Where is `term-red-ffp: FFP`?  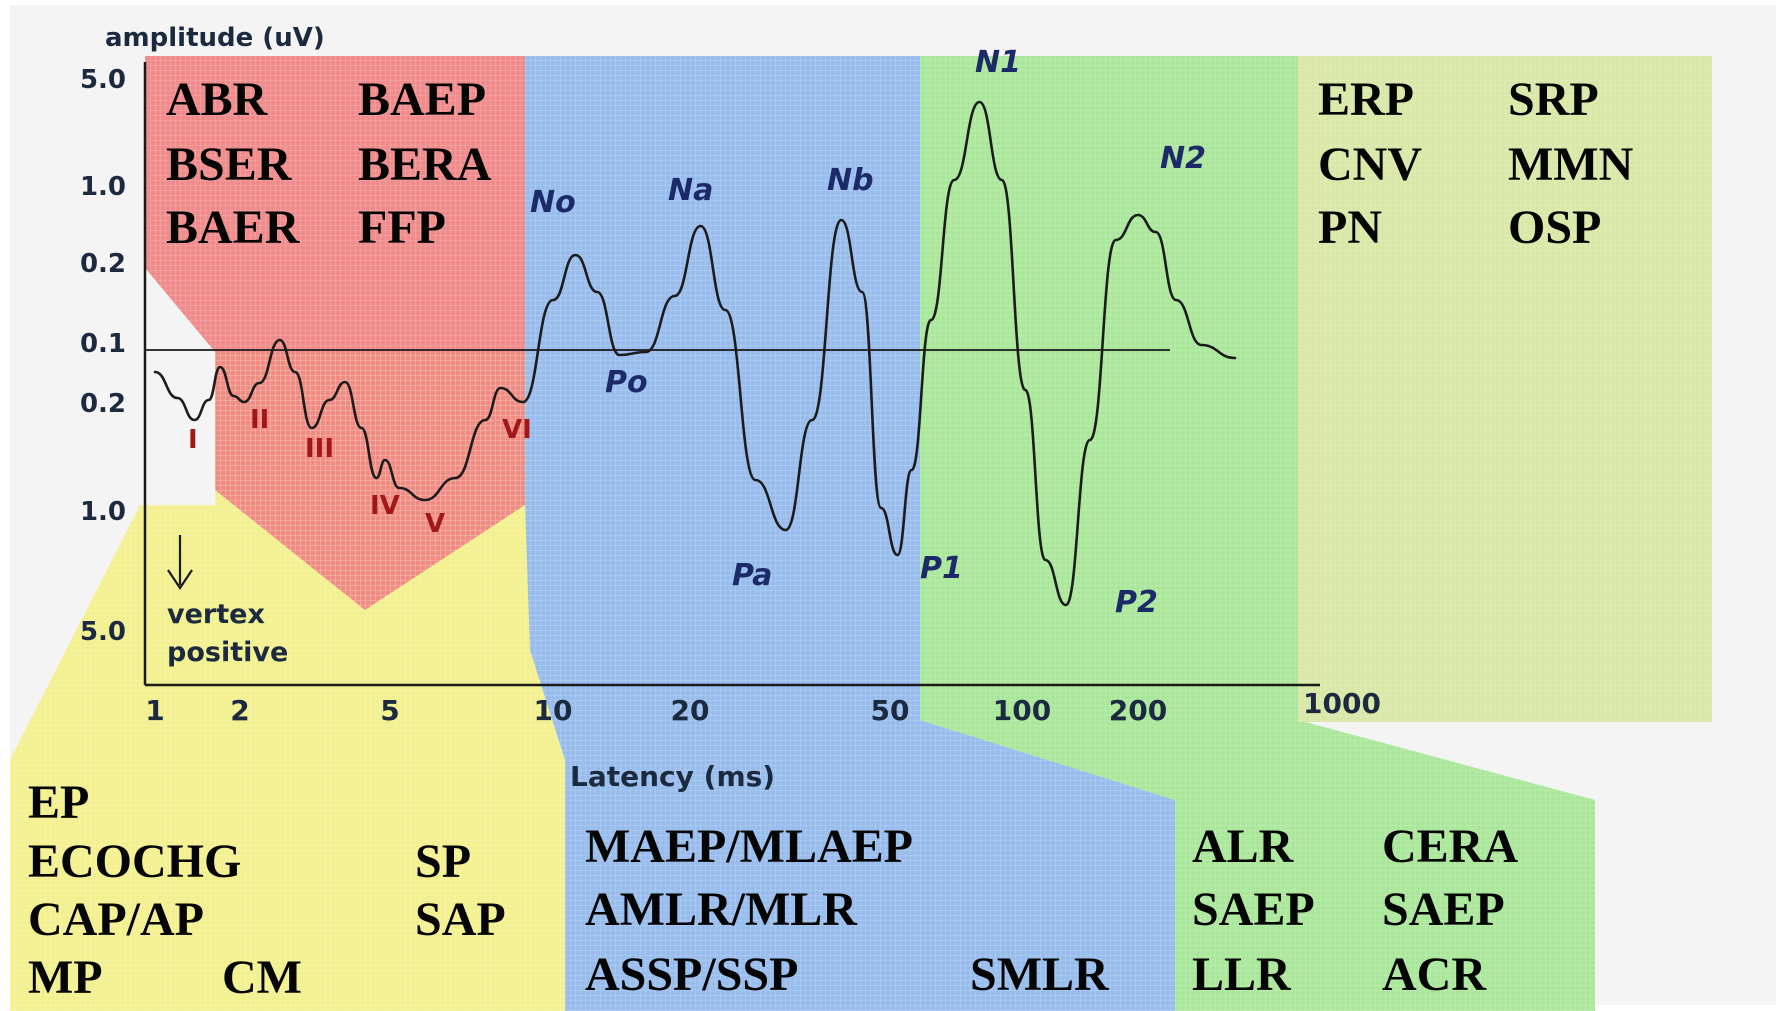 term-red-ffp: FFP is located at coordinates (402, 227).